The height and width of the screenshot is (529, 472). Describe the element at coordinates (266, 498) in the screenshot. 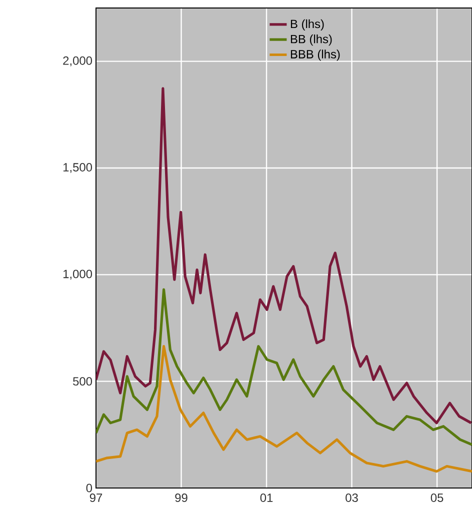

I see `x-tick-label: 01` at that location.